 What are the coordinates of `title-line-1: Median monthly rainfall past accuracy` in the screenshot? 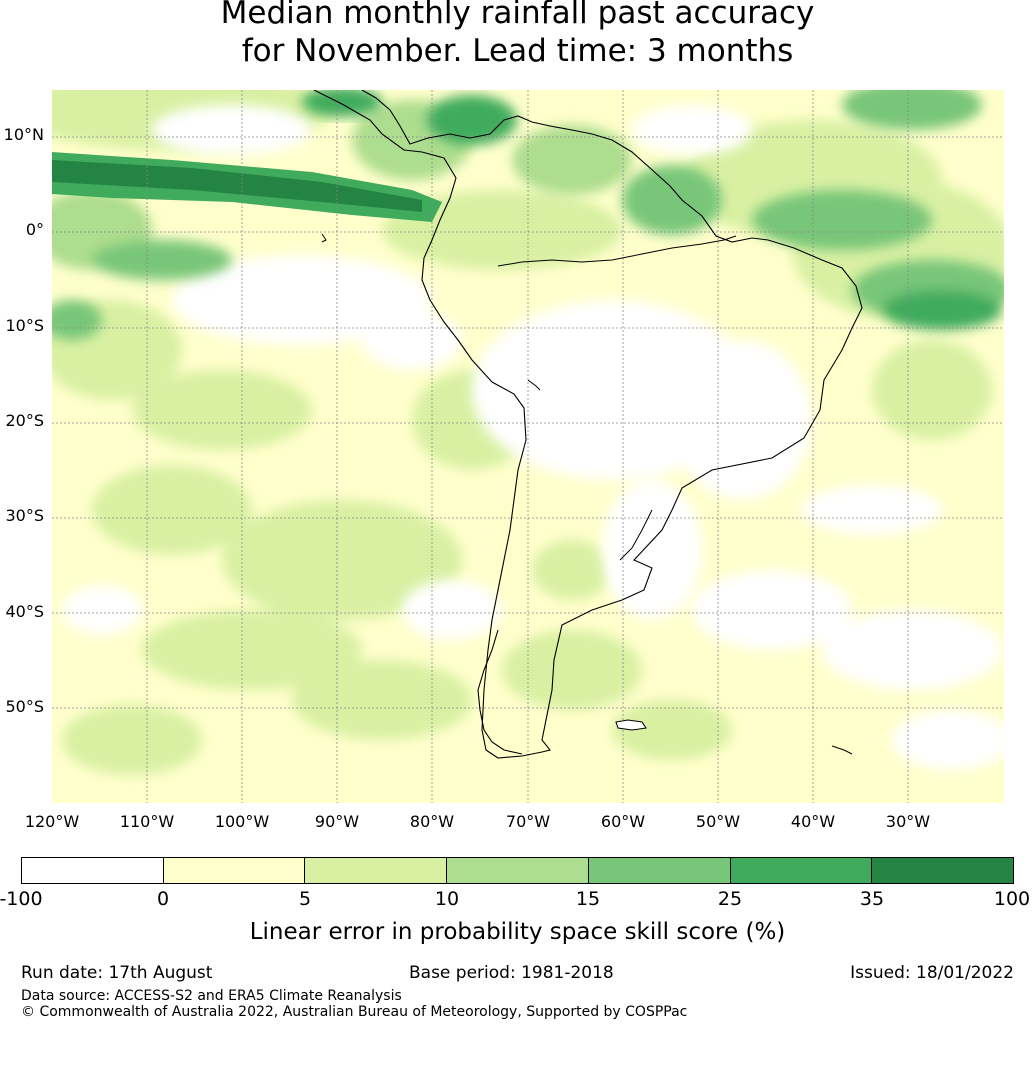 It's located at (517, 15).